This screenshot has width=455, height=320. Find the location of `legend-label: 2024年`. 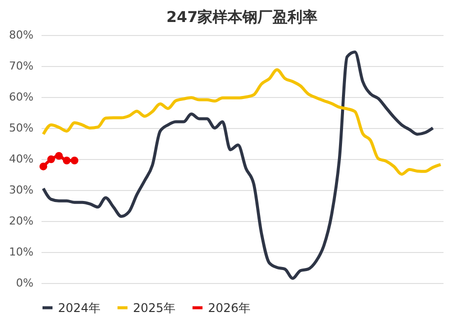

legend-label: 2024年 is located at coordinates (79, 307).